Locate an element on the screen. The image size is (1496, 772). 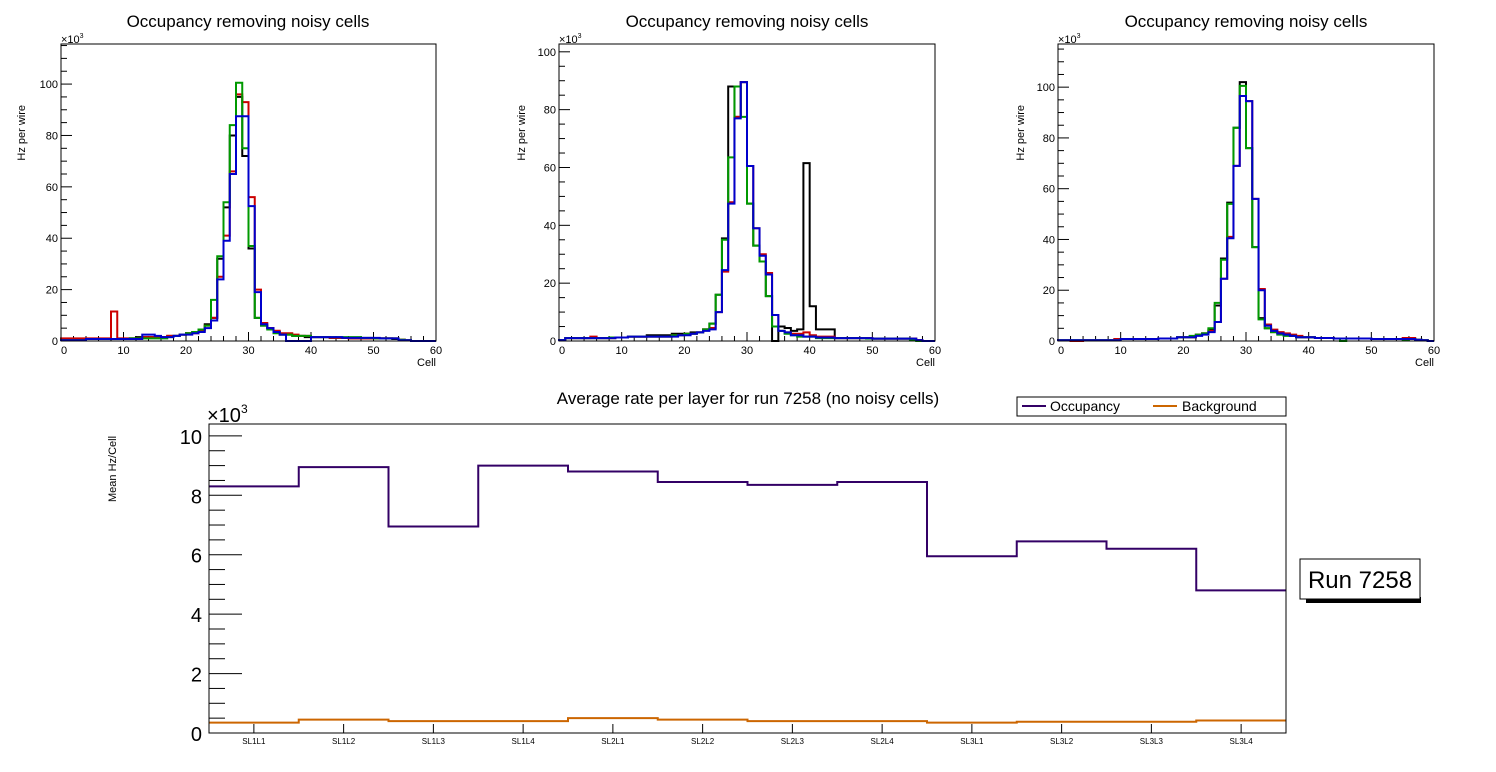
y-tick-label: 6 is located at coordinates (196, 557).